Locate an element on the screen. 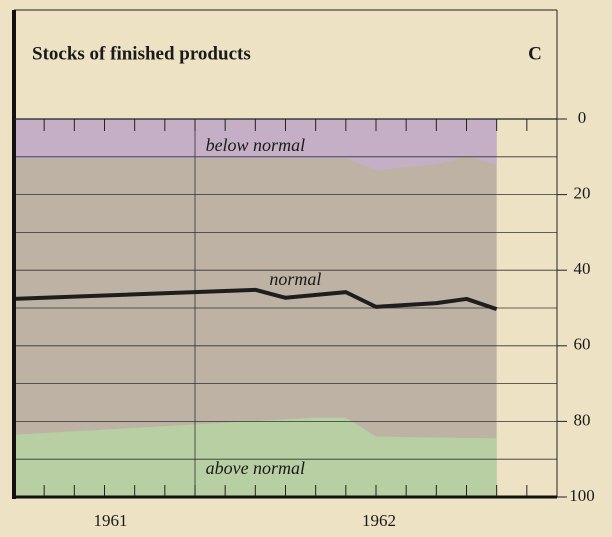 Image resolution: width=612 pixels, height=537 pixels. y-tick-label: 100 is located at coordinates (582, 495).